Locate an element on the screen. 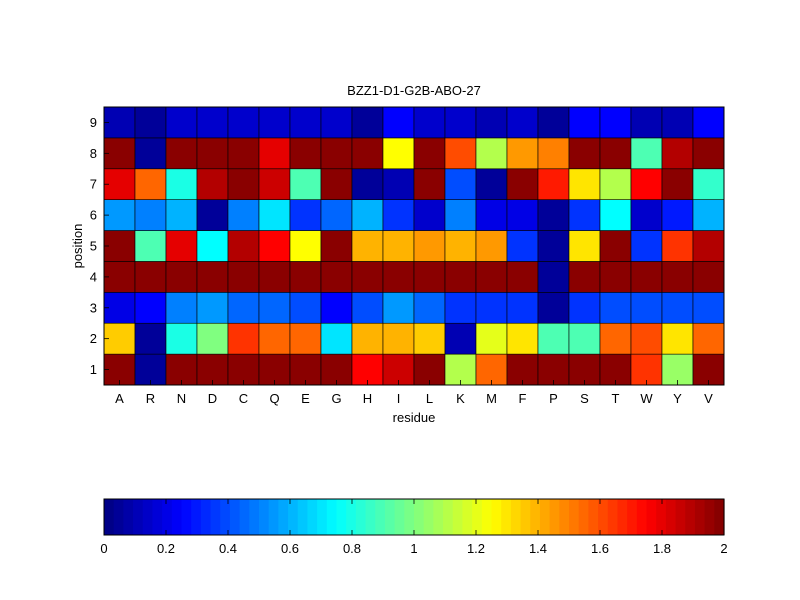 The image size is (800, 600). chart-title: BZZ1-D1-G2B-ABO-27 is located at coordinates (414, 90).